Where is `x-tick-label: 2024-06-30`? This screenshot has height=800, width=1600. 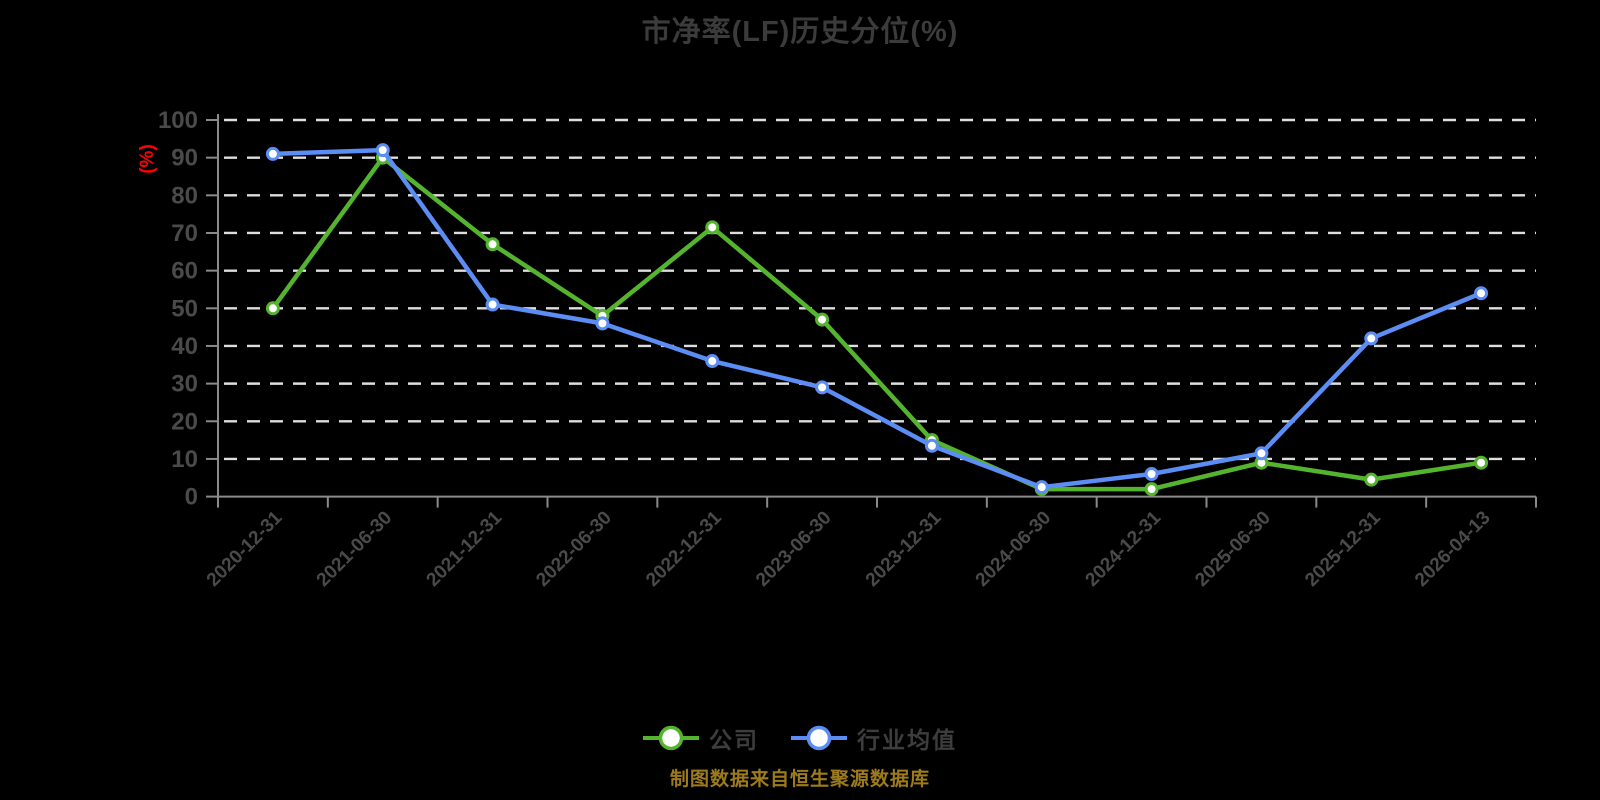 x-tick-label: 2024-06-30 is located at coordinates (1014, 549).